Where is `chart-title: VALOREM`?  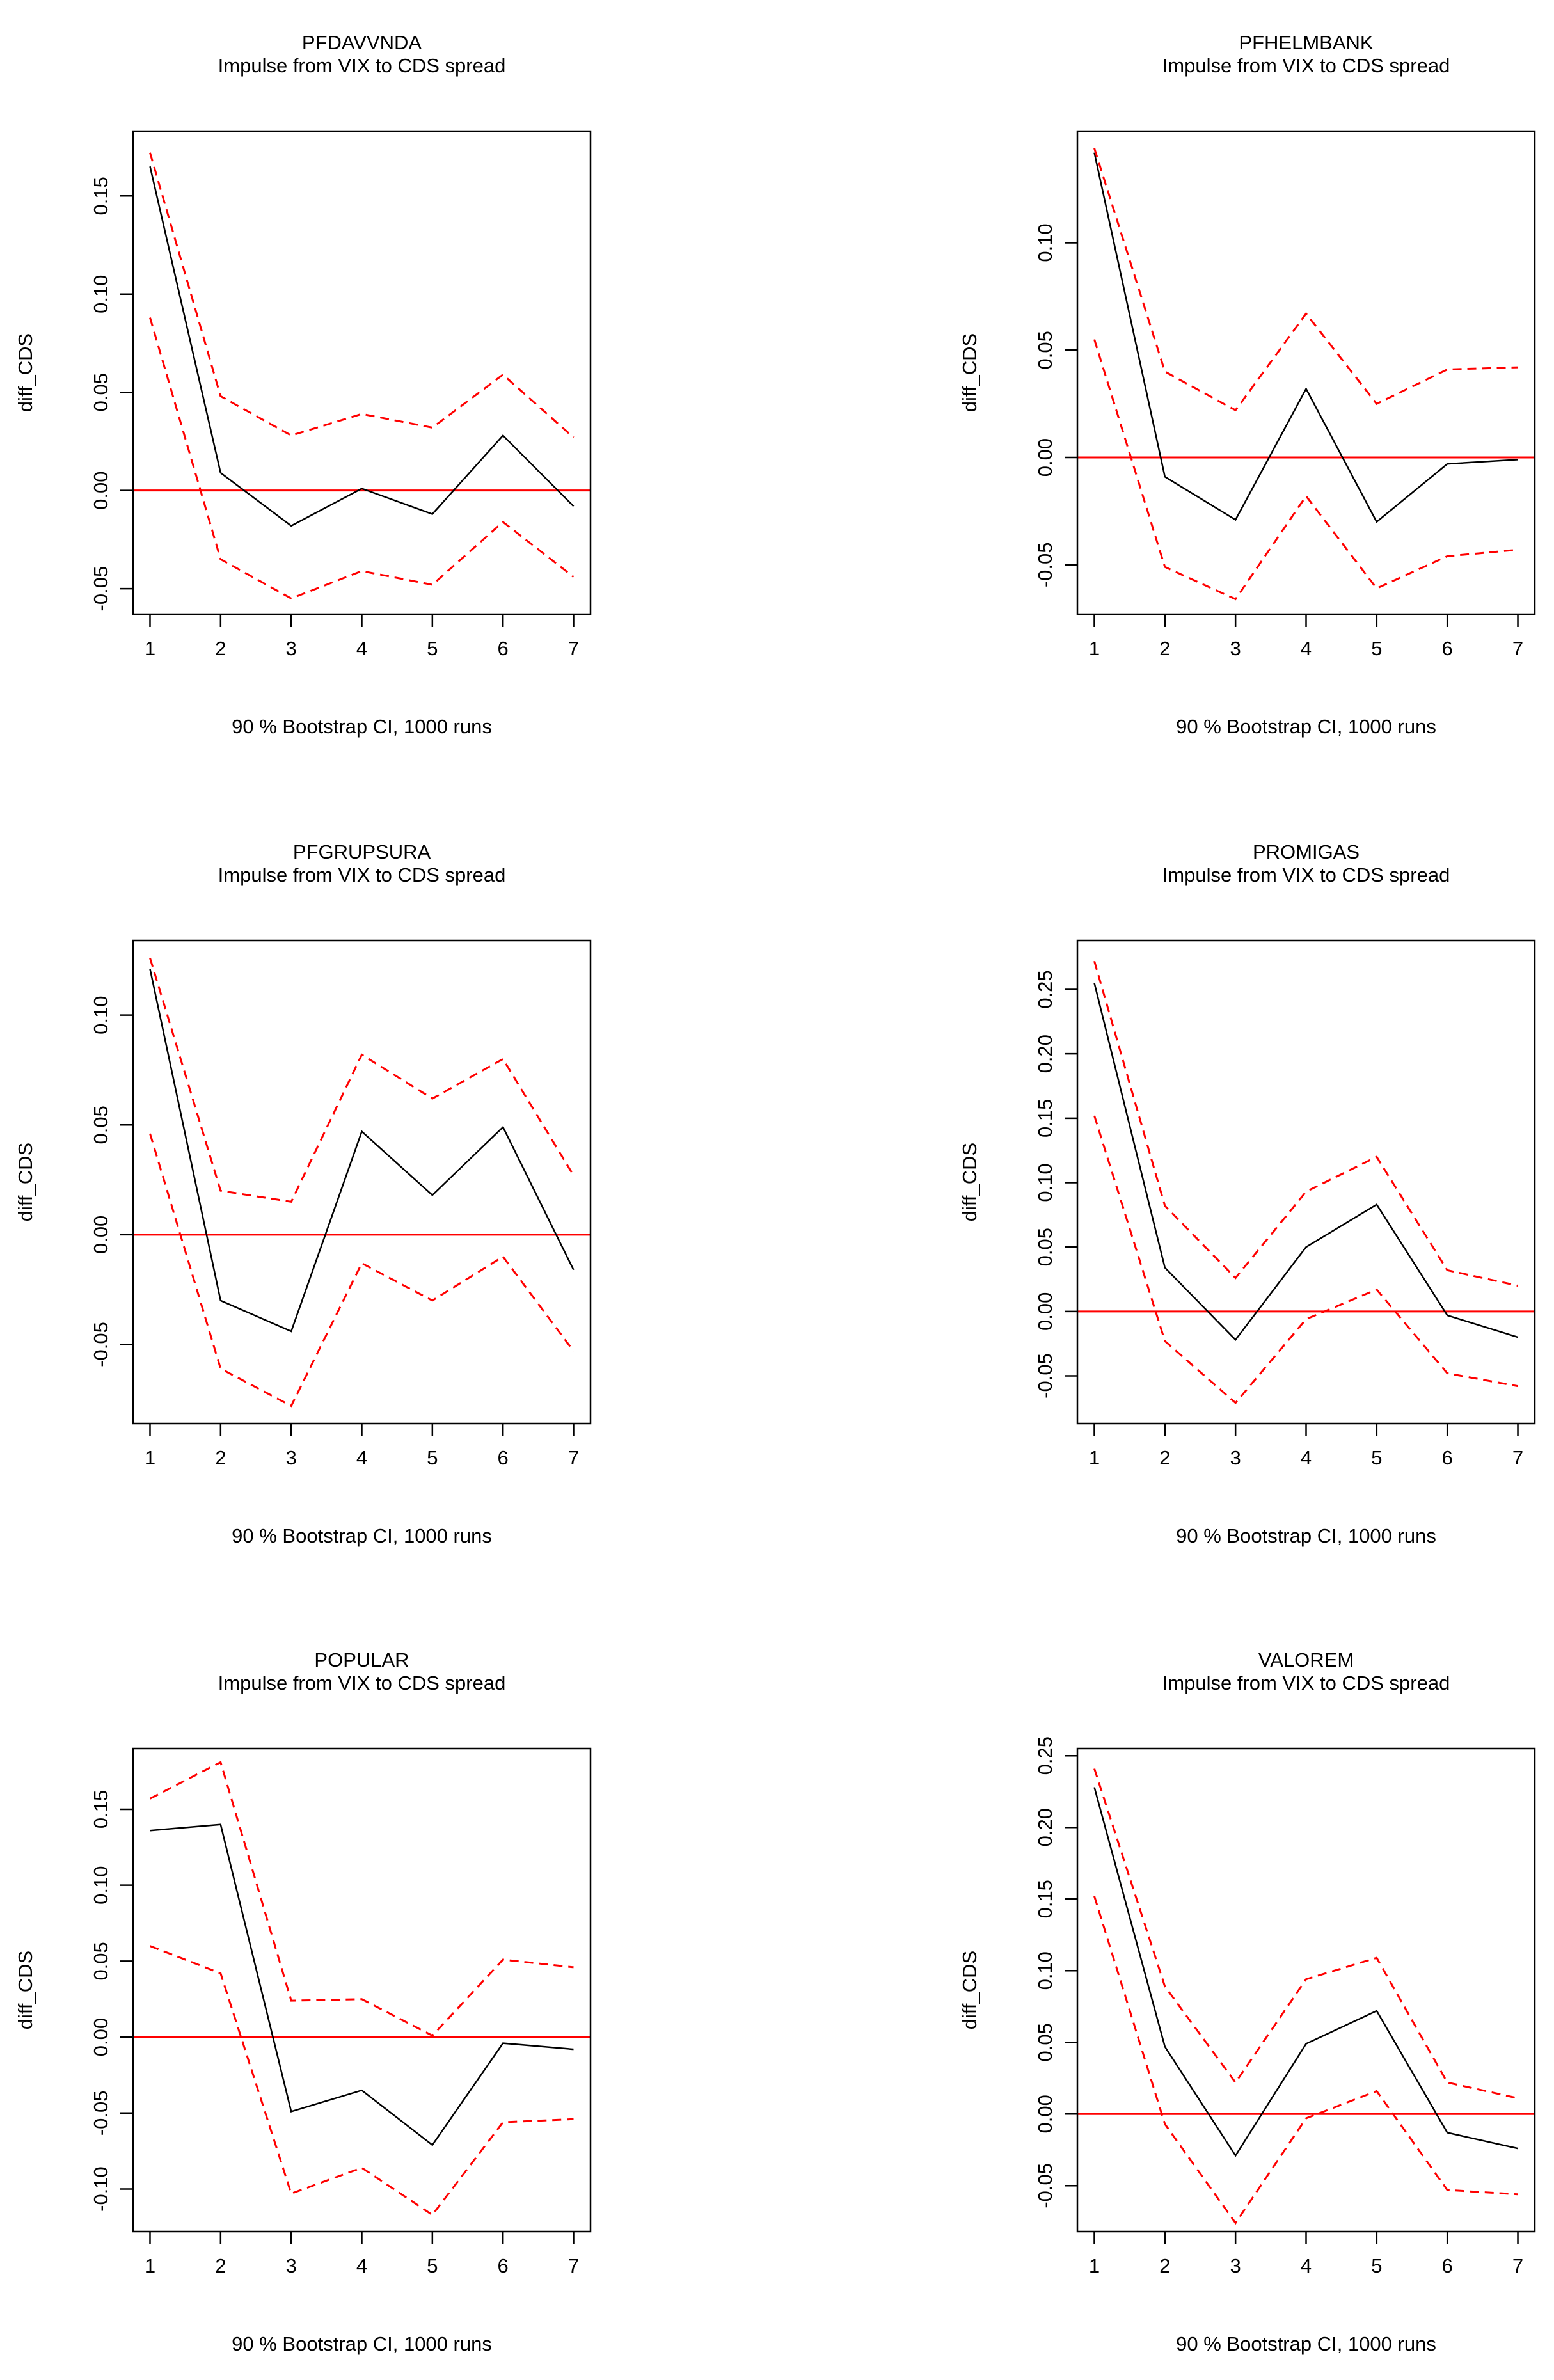 chart-title: VALOREM is located at coordinates (1306, 1660).